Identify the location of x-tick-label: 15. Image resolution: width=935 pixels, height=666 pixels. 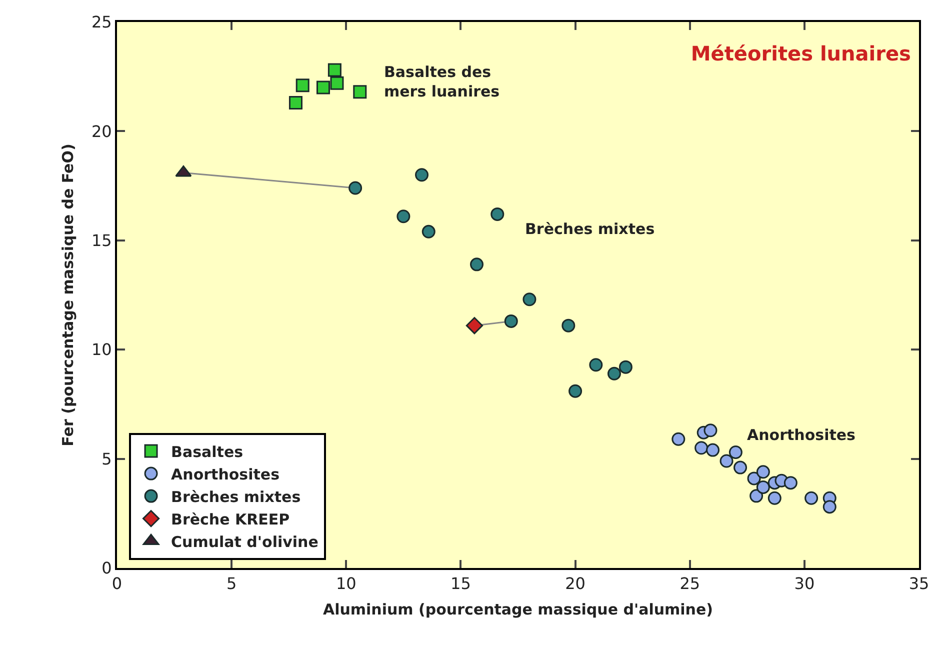
(460, 584).